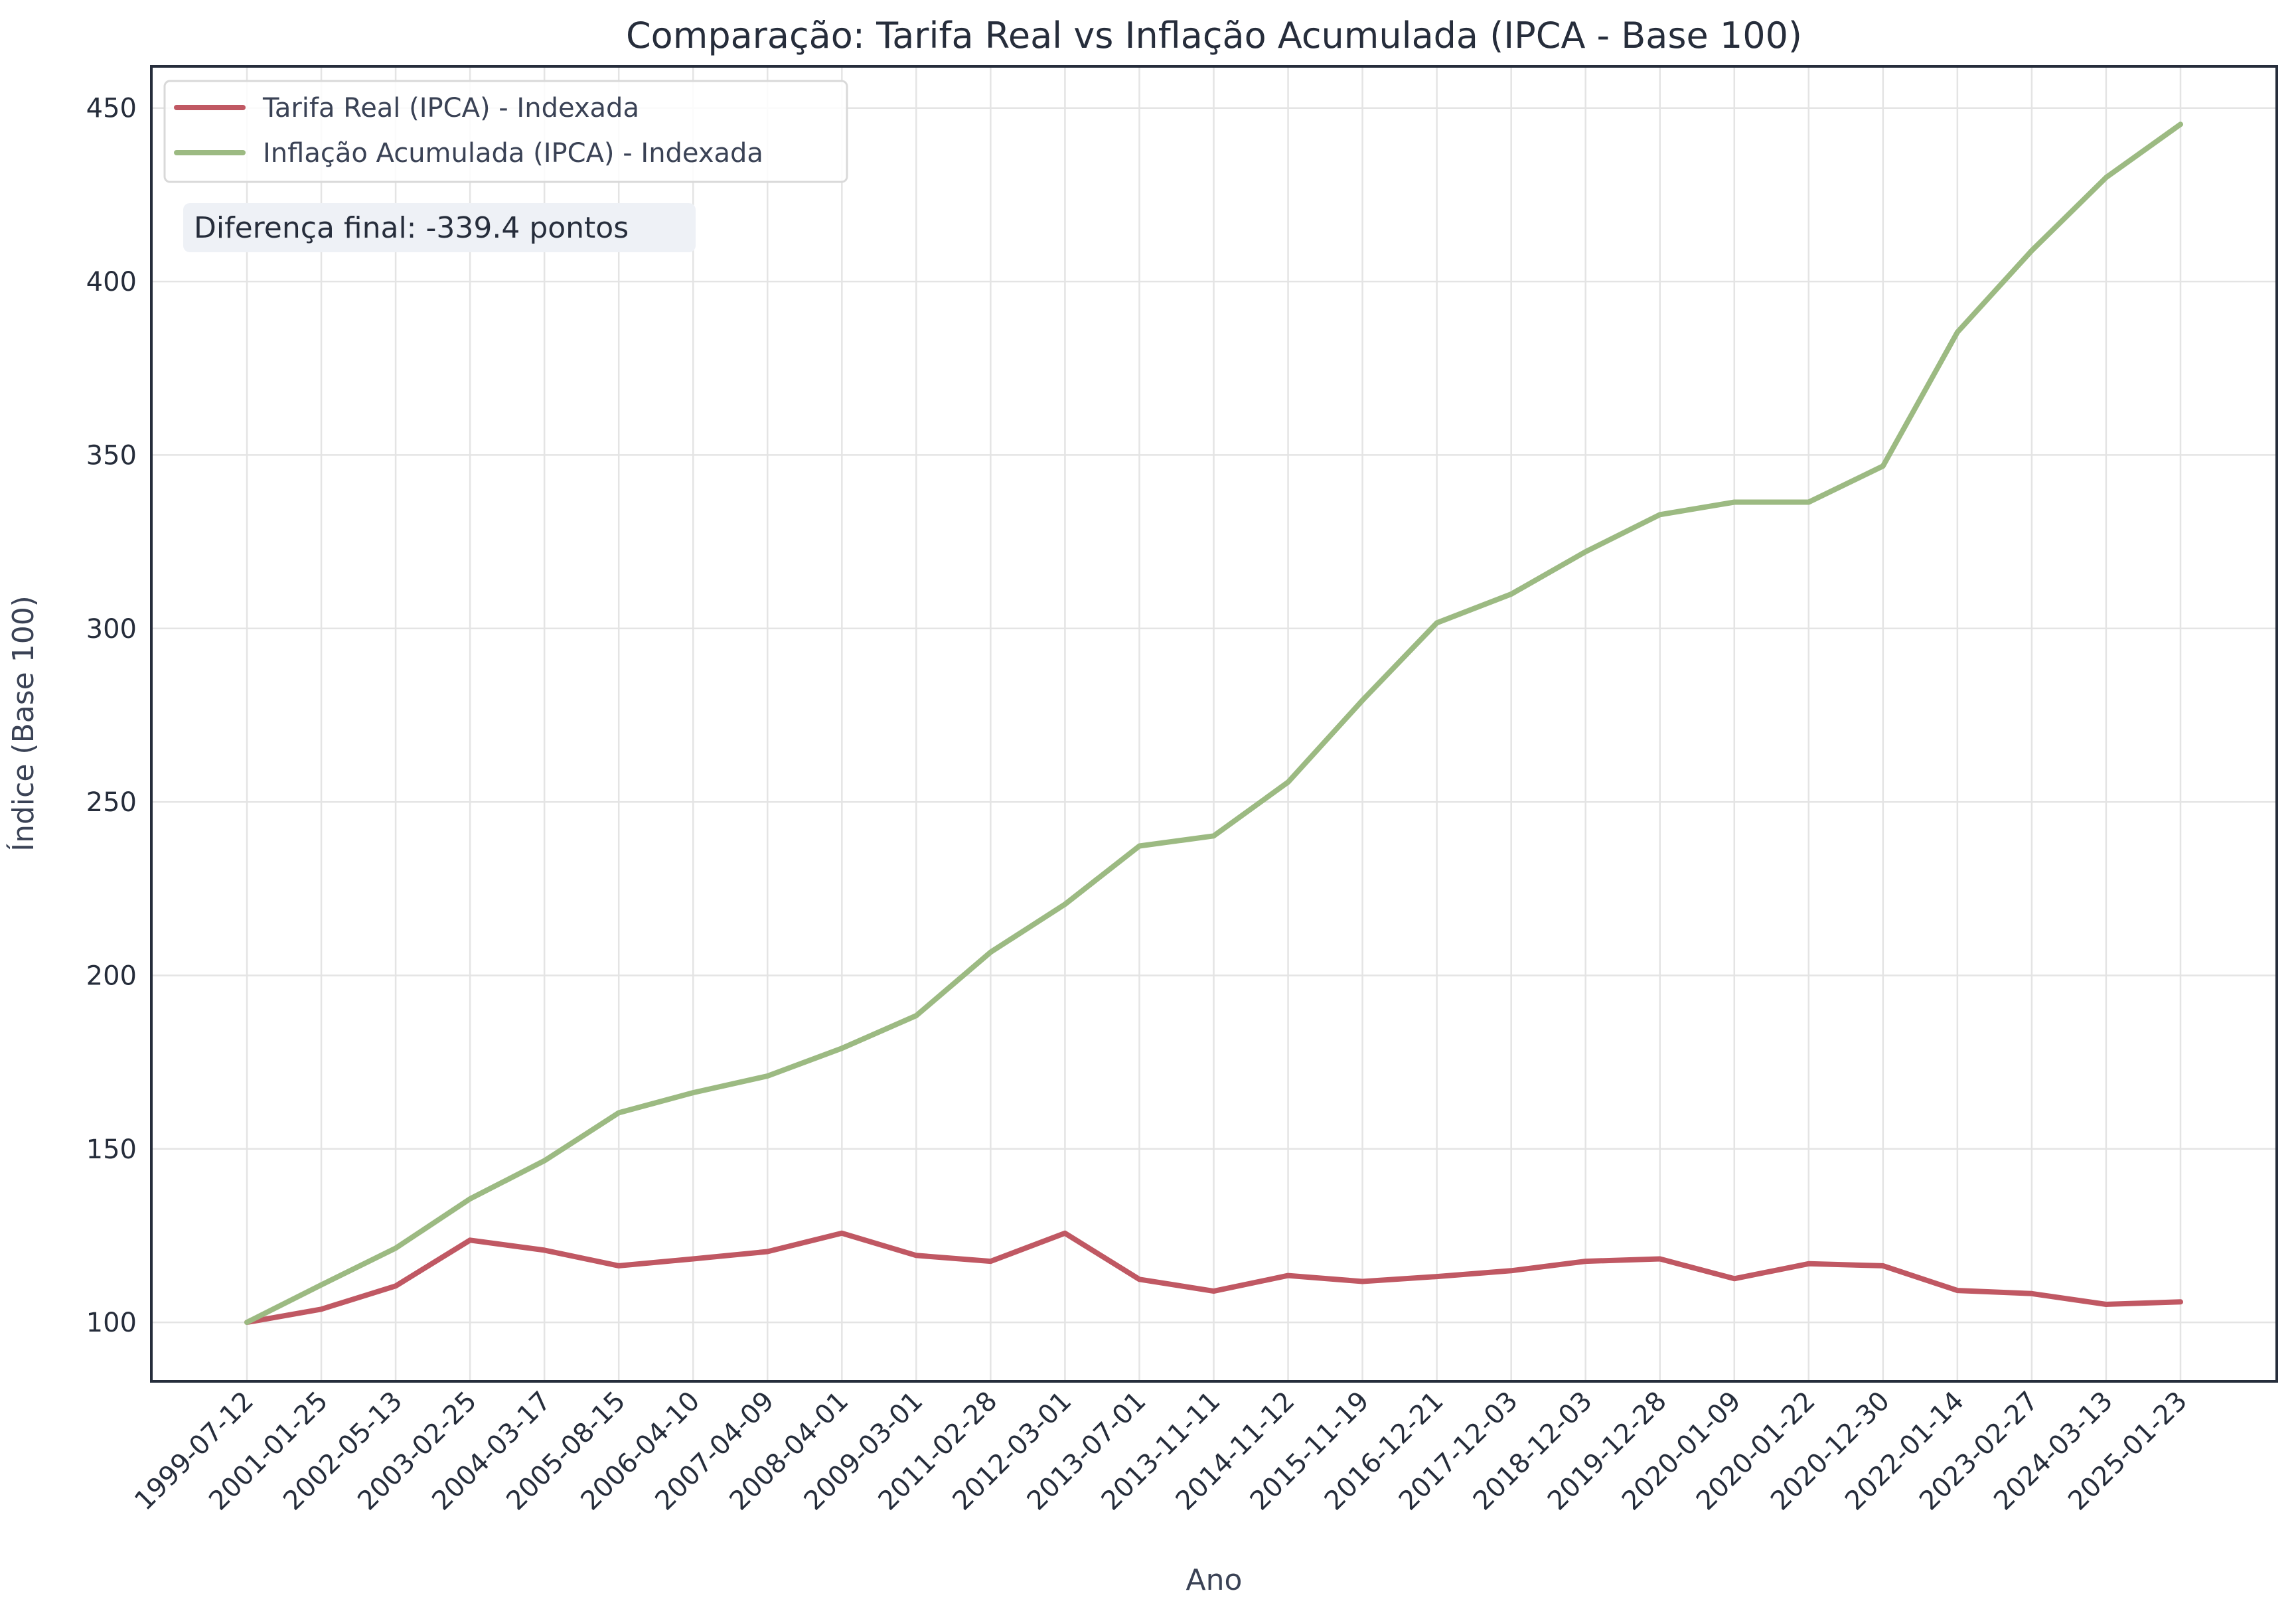  I want to click on y-tick-label: 200, so click(111, 976).